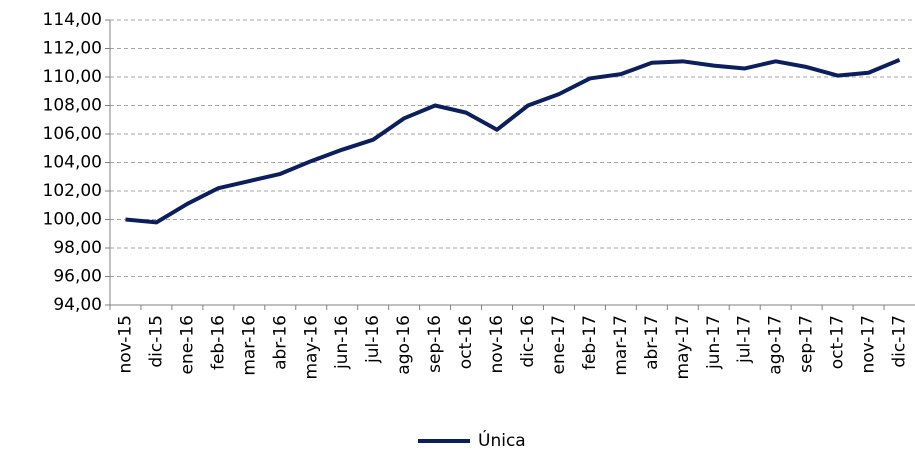 This screenshot has width=915, height=453. Describe the element at coordinates (72, 49) in the screenshot. I see `y-tick-label: 112,00` at that location.